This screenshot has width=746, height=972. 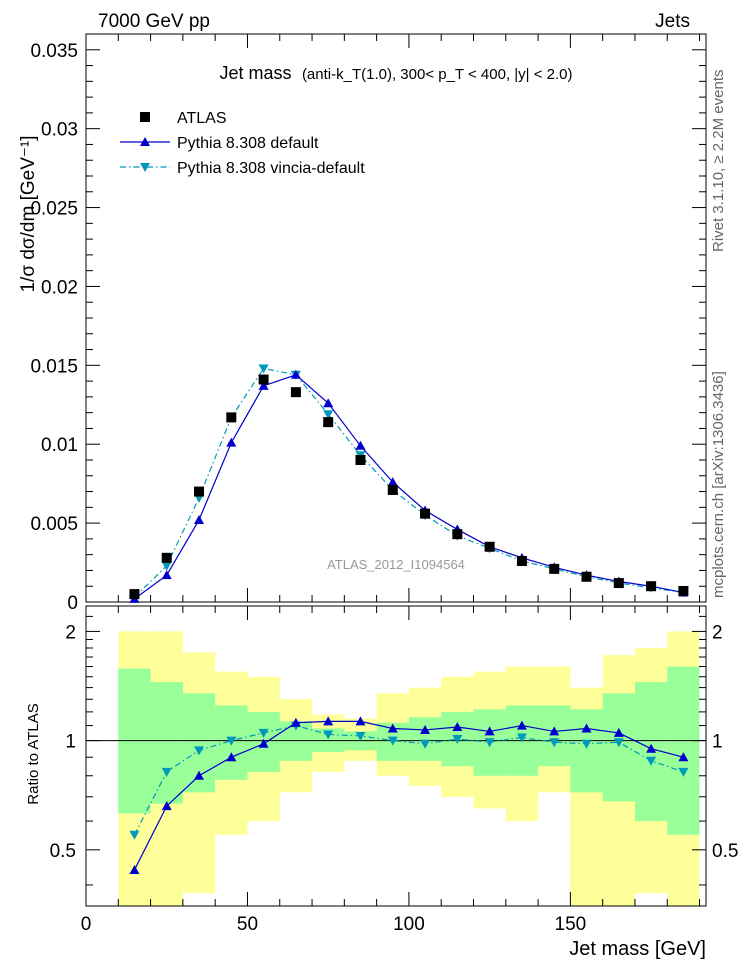 I want to click on main-ytick-label: 0.035, so click(x=54, y=51).